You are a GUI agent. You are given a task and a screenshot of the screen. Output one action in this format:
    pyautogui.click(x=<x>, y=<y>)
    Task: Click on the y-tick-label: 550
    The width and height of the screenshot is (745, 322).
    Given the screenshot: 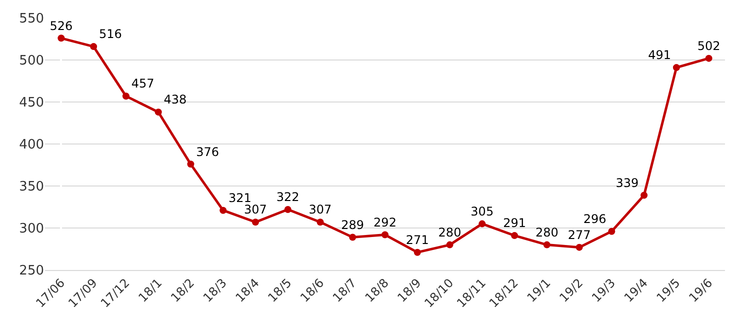 What is the action you would take?
    pyautogui.click(x=31, y=19)
    